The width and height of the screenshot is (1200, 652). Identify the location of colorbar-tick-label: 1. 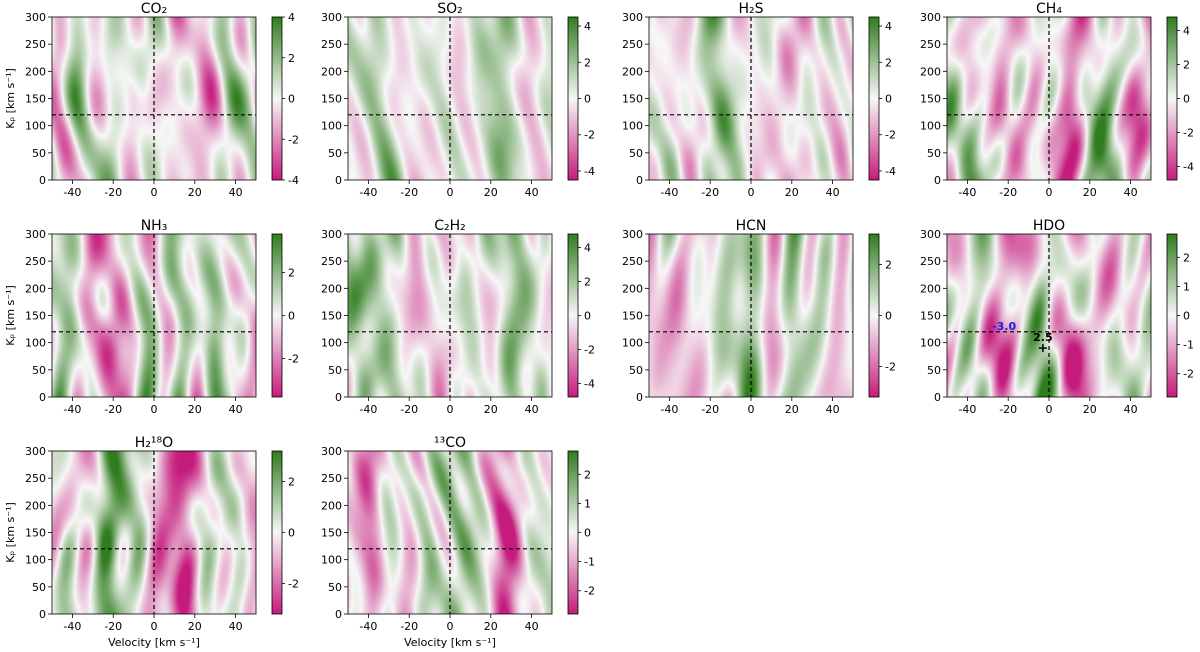
(1186, 286).